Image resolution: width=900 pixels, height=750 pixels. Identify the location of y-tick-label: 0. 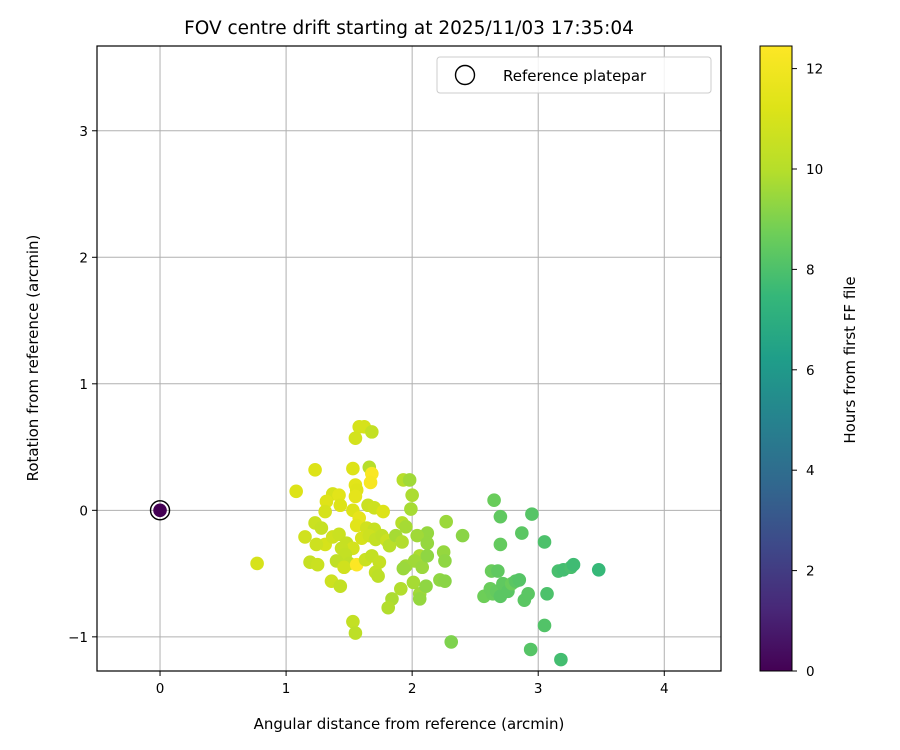
(83, 511).